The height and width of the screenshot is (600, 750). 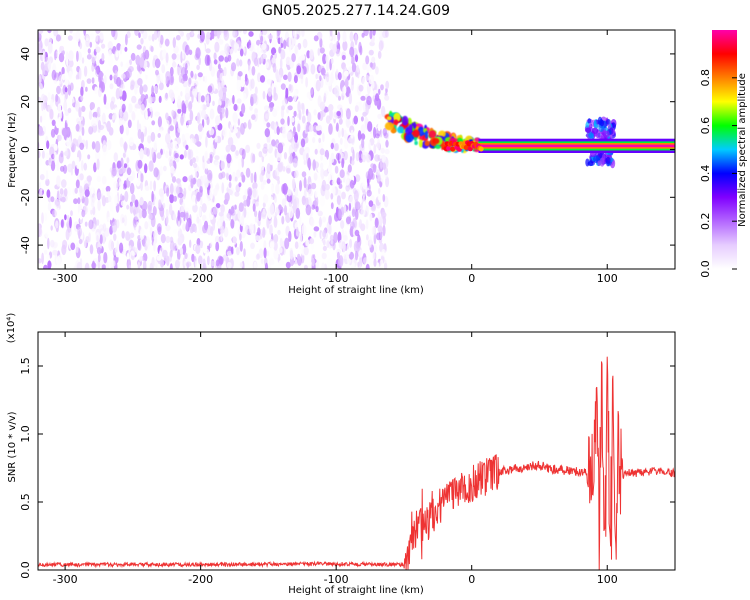 I want to click on spectrogram-signal-cell, so click(x=426, y=134).